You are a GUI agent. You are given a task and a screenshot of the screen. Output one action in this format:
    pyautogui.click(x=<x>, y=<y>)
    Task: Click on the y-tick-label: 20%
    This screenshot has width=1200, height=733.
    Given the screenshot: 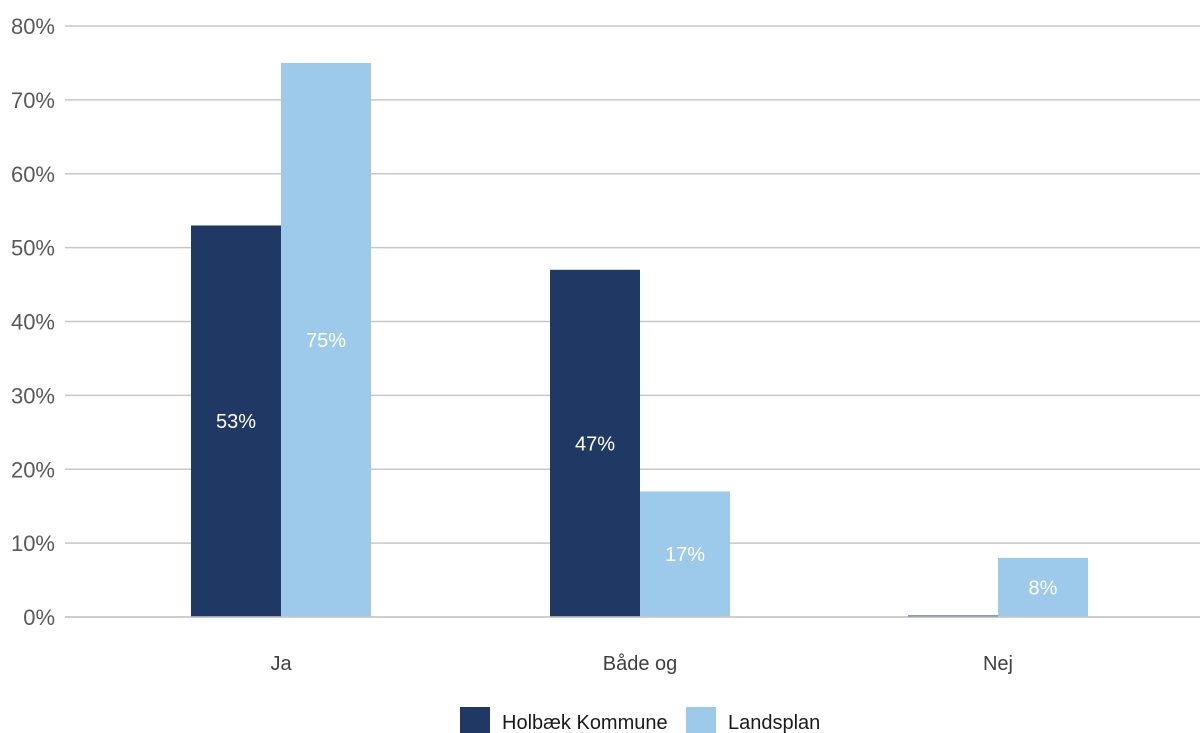 What is the action you would take?
    pyautogui.click(x=33, y=469)
    